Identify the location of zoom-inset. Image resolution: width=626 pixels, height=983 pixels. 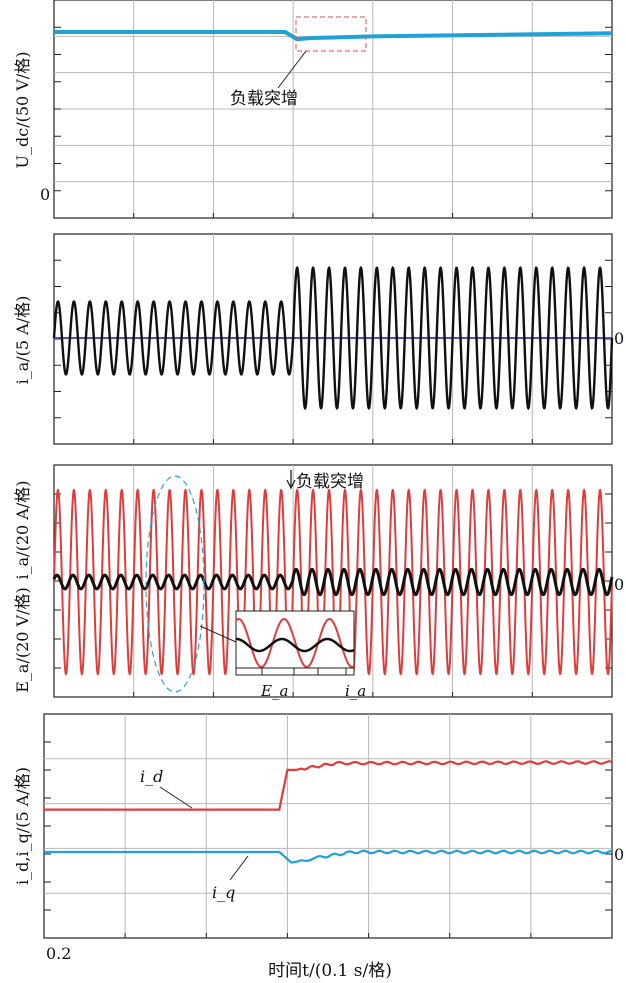
(295, 643).